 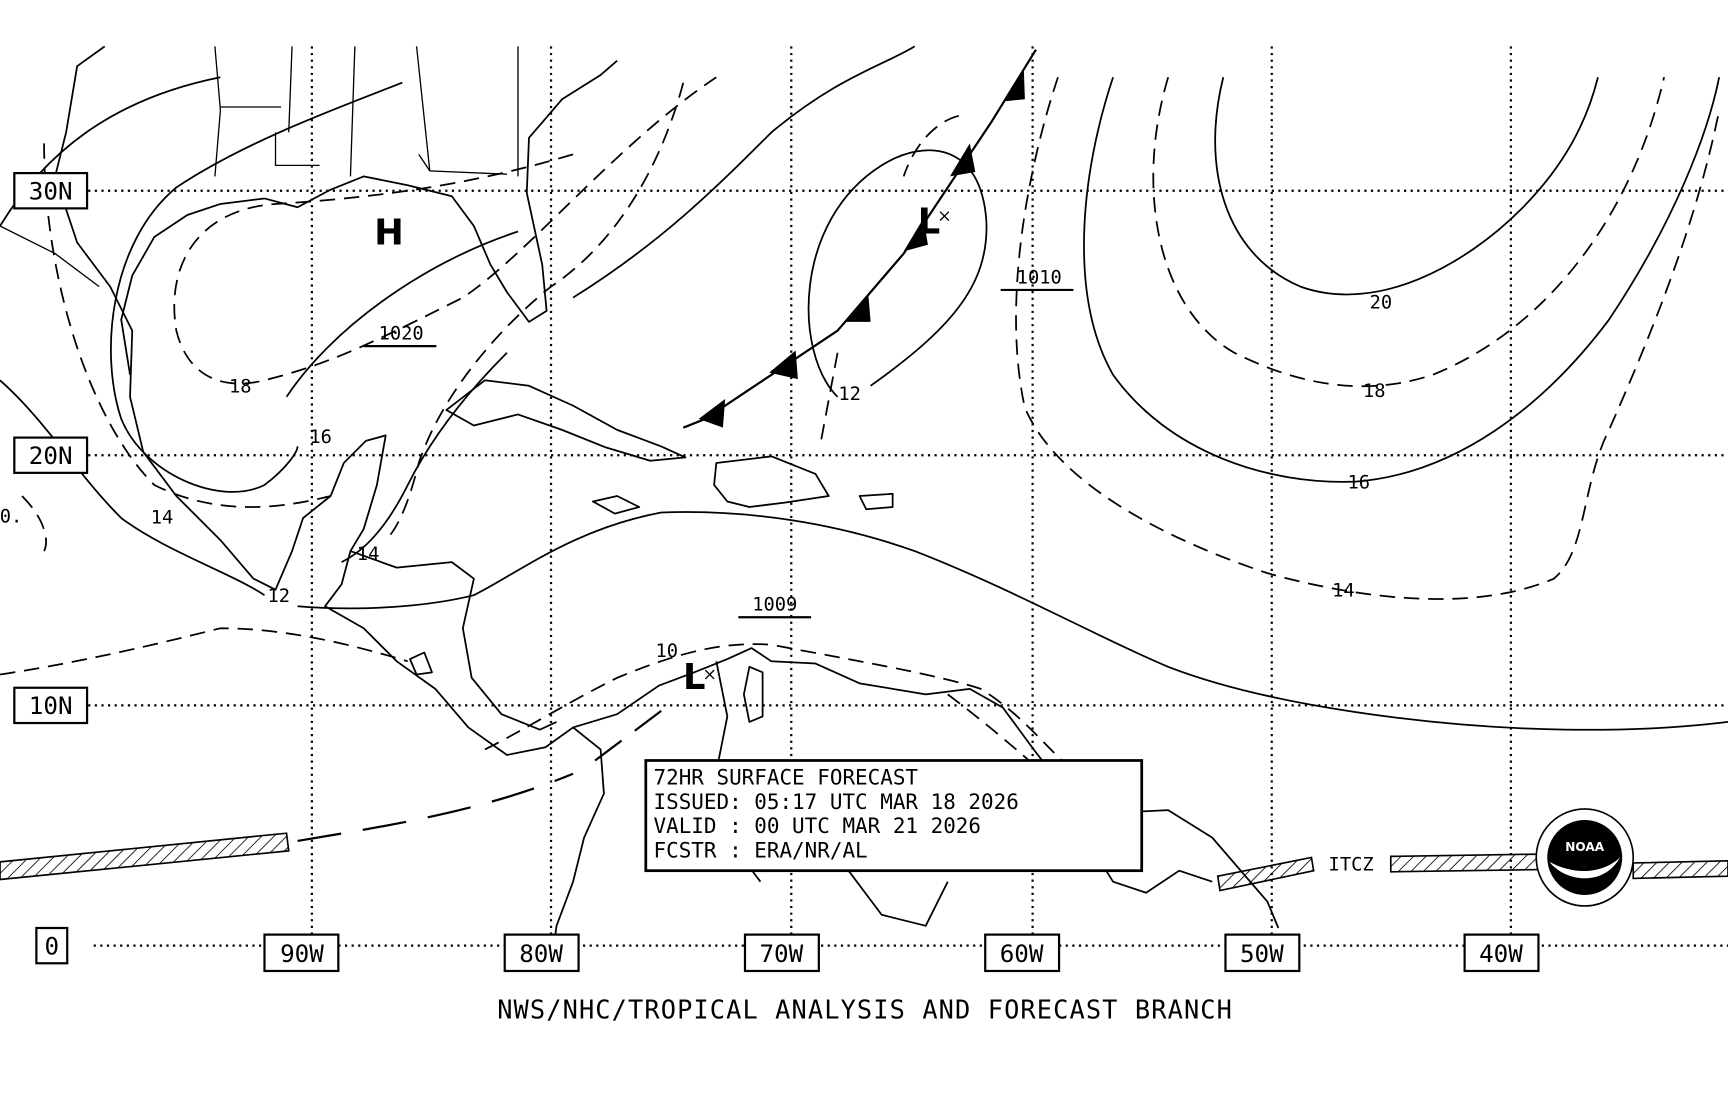 What do you see at coordinates (1585, 857) in the screenshot?
I see `noaa-logo: NOAA` at bounding box center [1585, 857].